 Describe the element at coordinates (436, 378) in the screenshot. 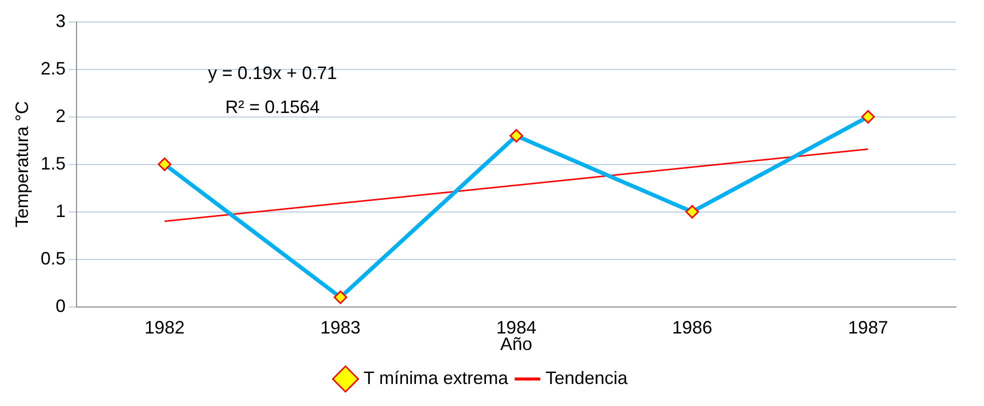

I see `legend-label: T mínima extrema` at that location.